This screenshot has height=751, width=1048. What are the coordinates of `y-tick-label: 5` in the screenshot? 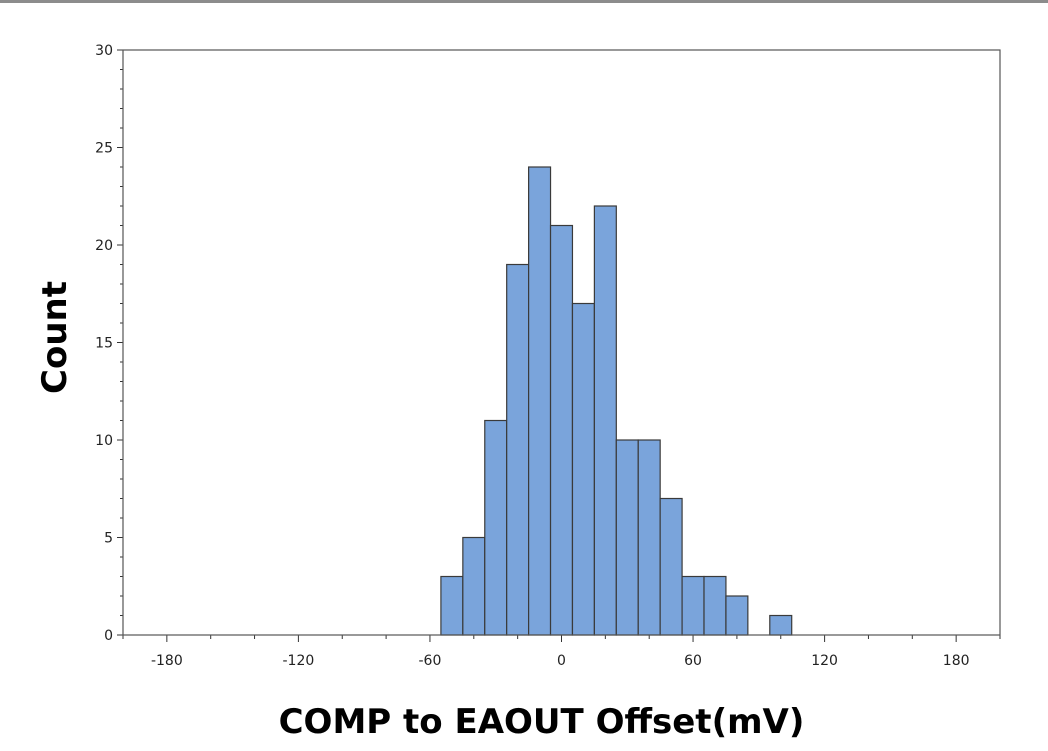 It's located at (108, 539).